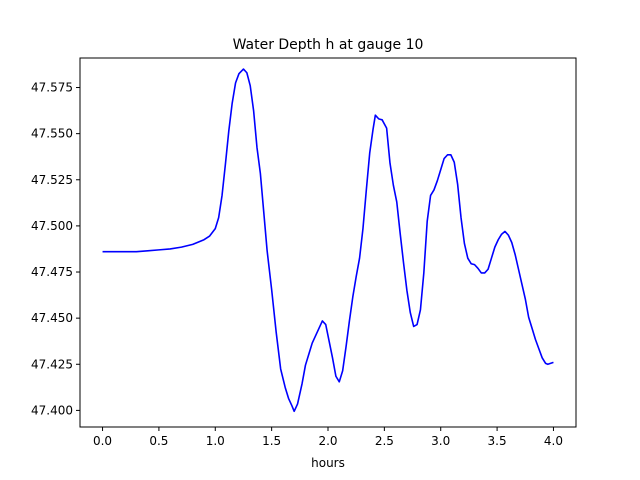  Describe the element at coordinates (52, 226) in the screenshot. I see `y-tick-label: 47.500` at that location.